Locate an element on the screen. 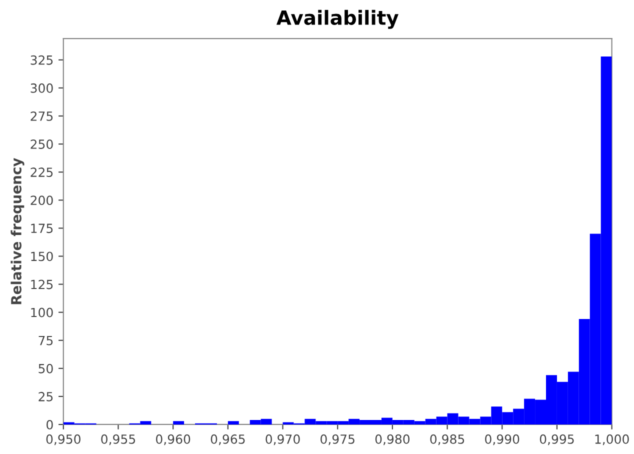 Image resolution: width=634 pixels, height=454 pixels. y-tick-label: 275 is located at coordinates (41, 116).